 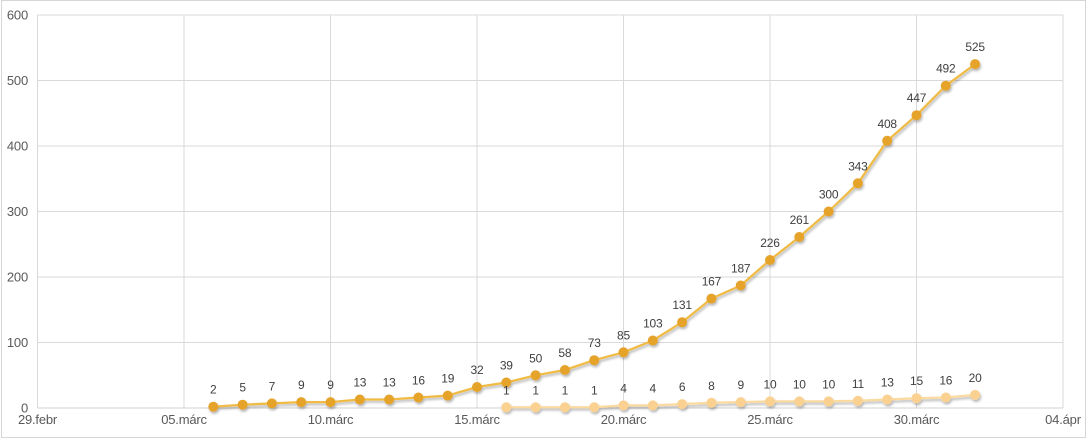 What do you see at coordinates (741, 269) in the screenshot?
I see `data-point-label: 187` at bounding box center [741, 269].